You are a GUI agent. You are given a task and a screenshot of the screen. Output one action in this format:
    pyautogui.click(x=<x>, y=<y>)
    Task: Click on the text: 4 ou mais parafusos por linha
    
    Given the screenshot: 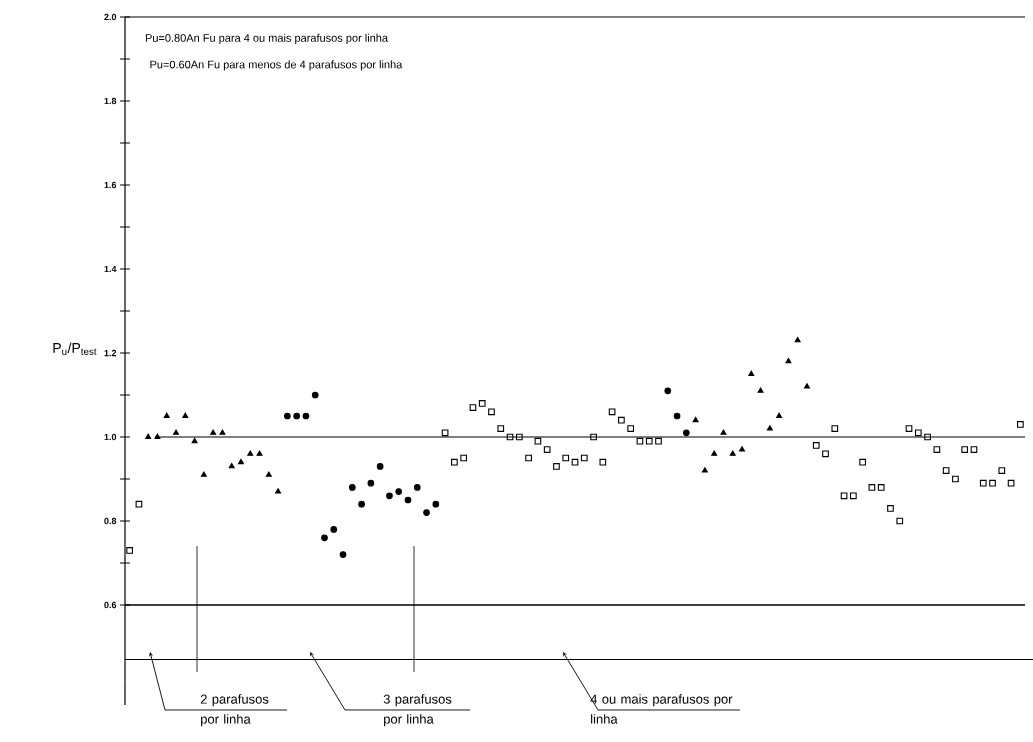 What is the action you would take?
    pyautogui.click(x=661, y=709)
    